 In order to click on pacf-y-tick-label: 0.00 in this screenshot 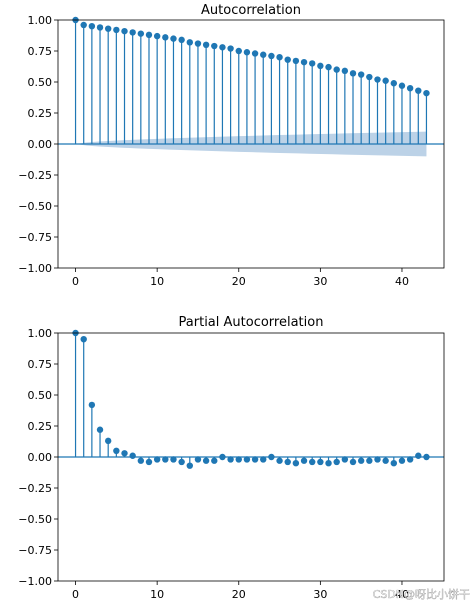, I will do `click(40, 457)`.